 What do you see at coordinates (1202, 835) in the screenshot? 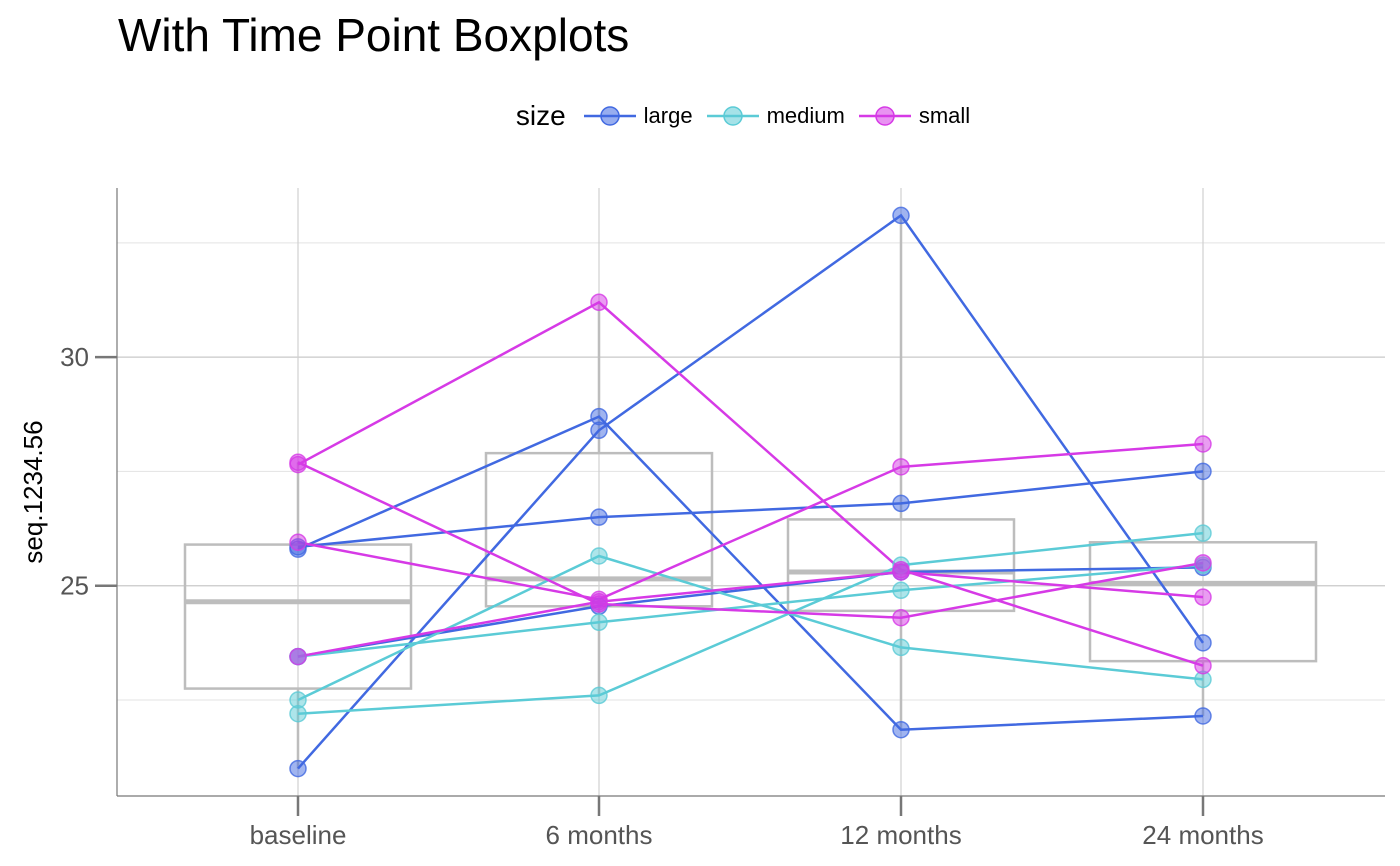
I see `x-tick-label: 24 months` at bounding box center [1202, 835].